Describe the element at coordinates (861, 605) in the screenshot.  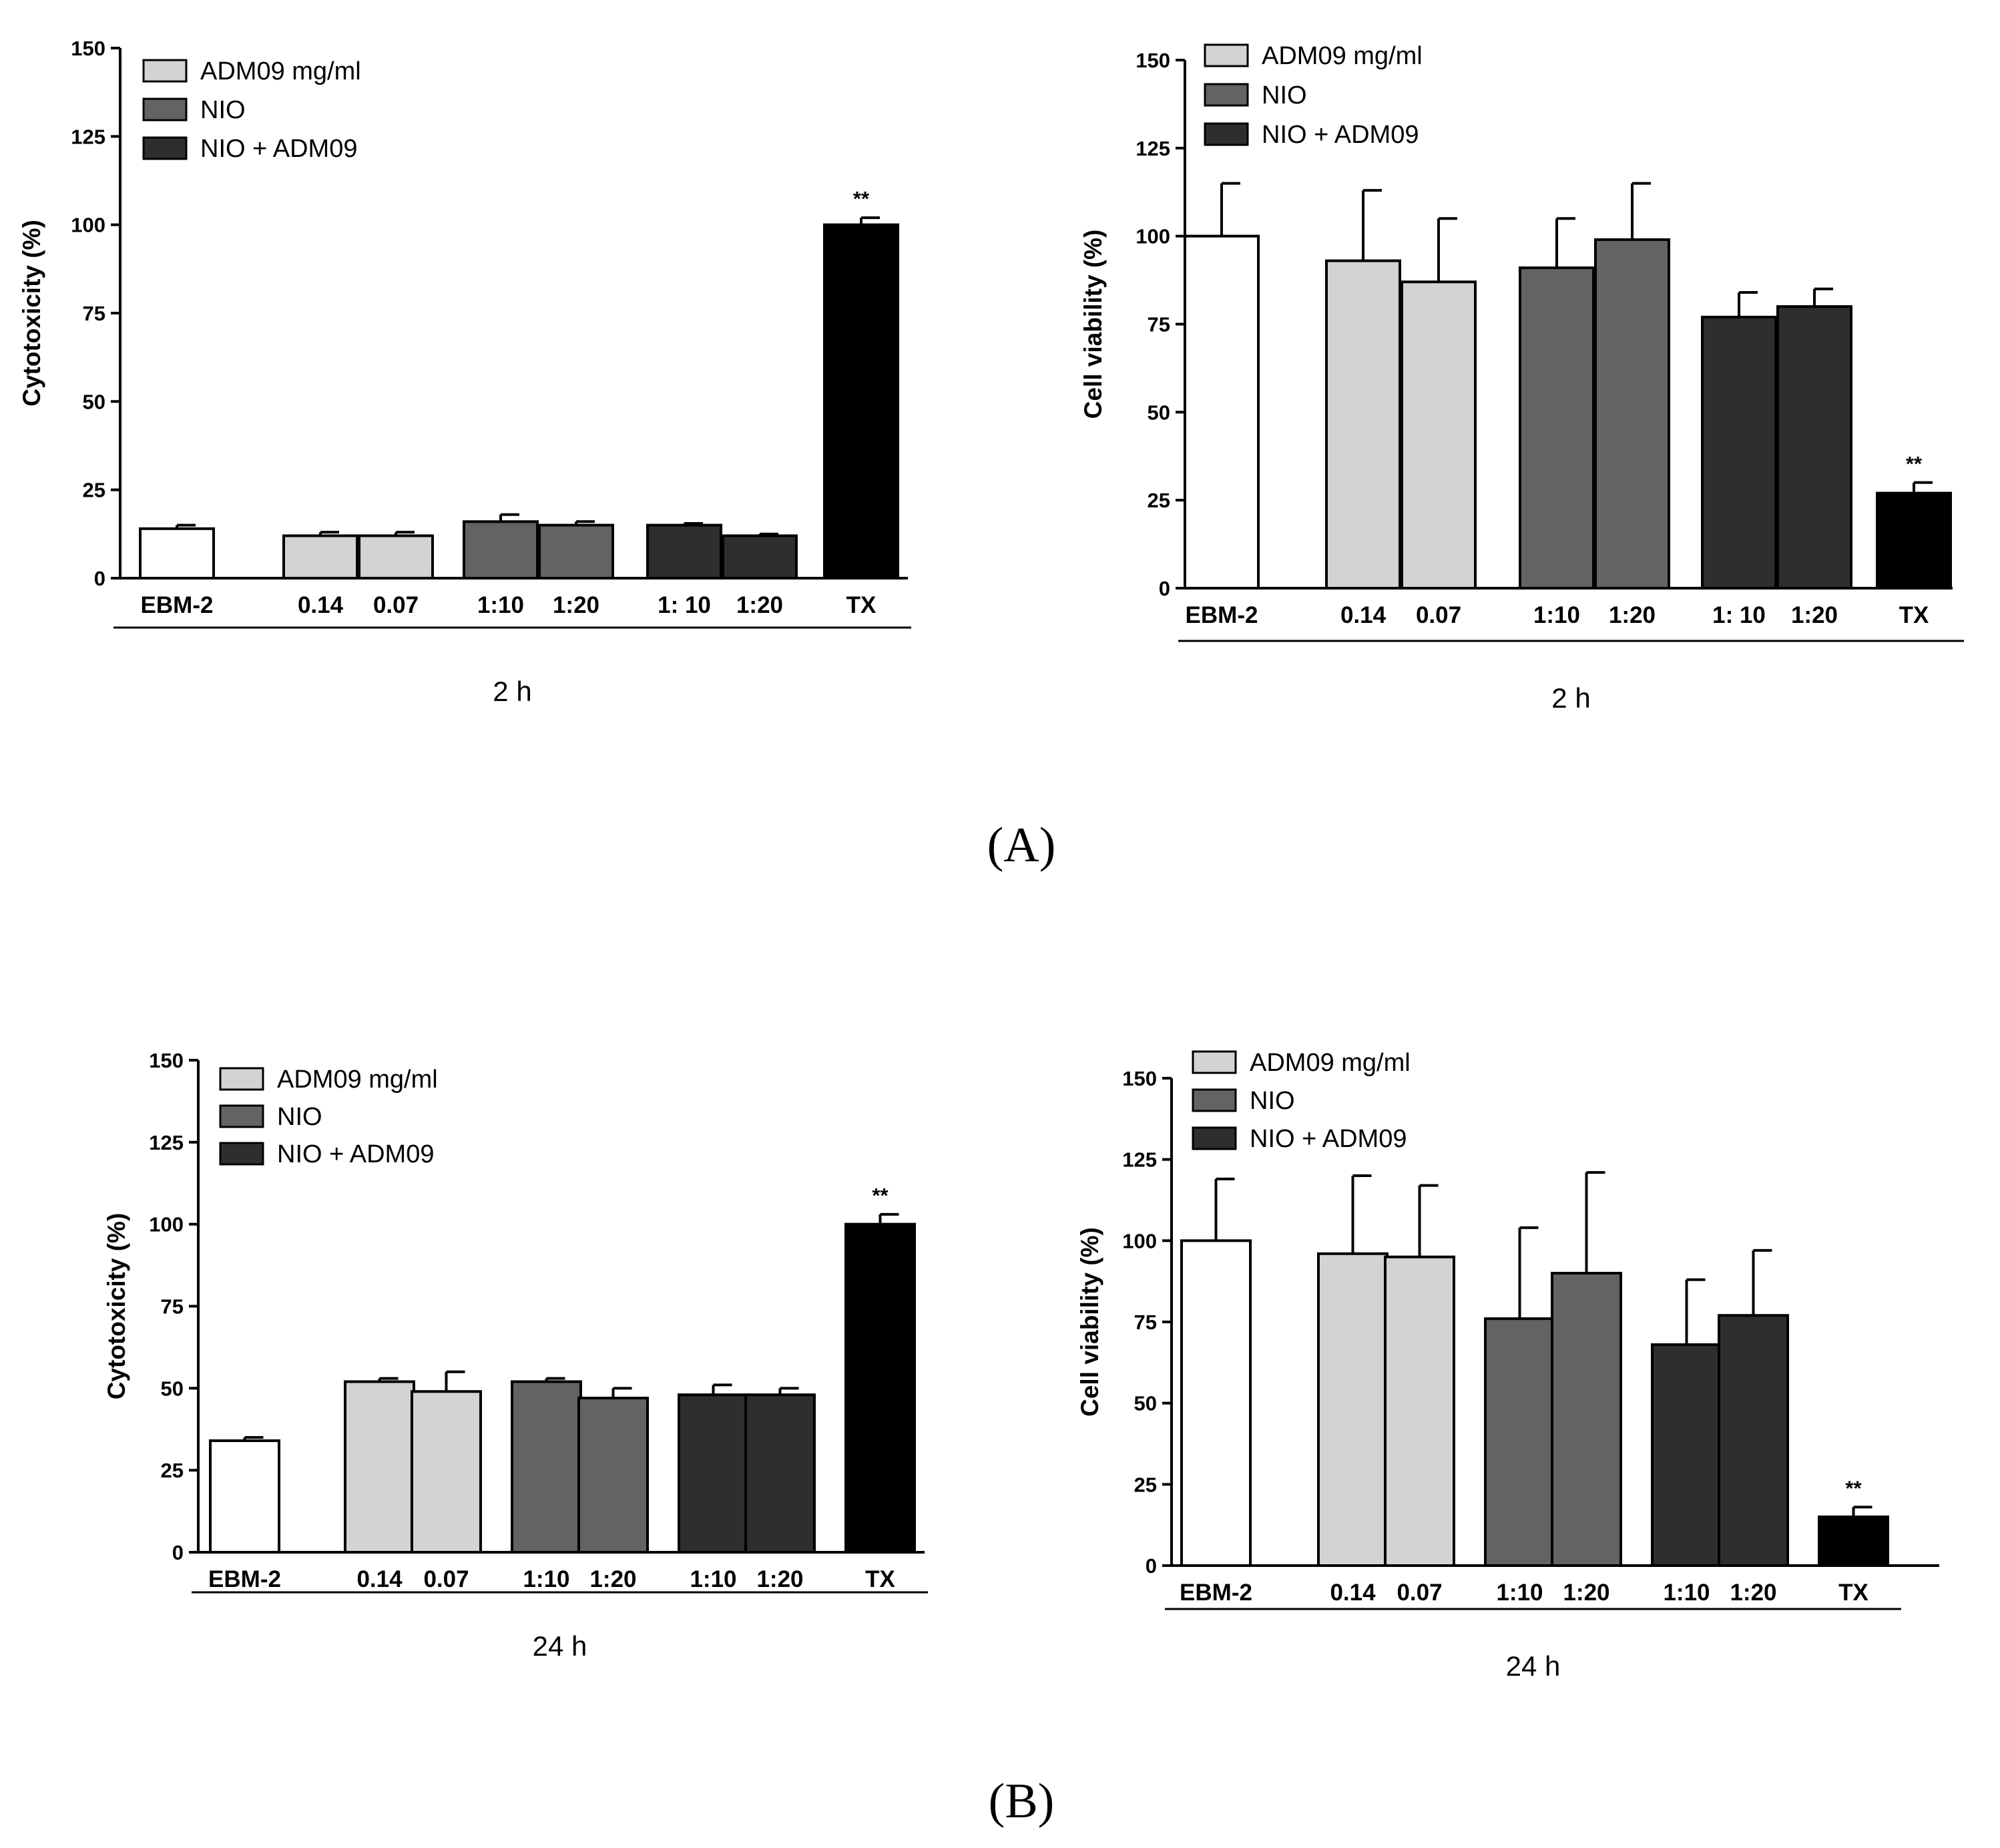
I see `category-label: TX` at that location.